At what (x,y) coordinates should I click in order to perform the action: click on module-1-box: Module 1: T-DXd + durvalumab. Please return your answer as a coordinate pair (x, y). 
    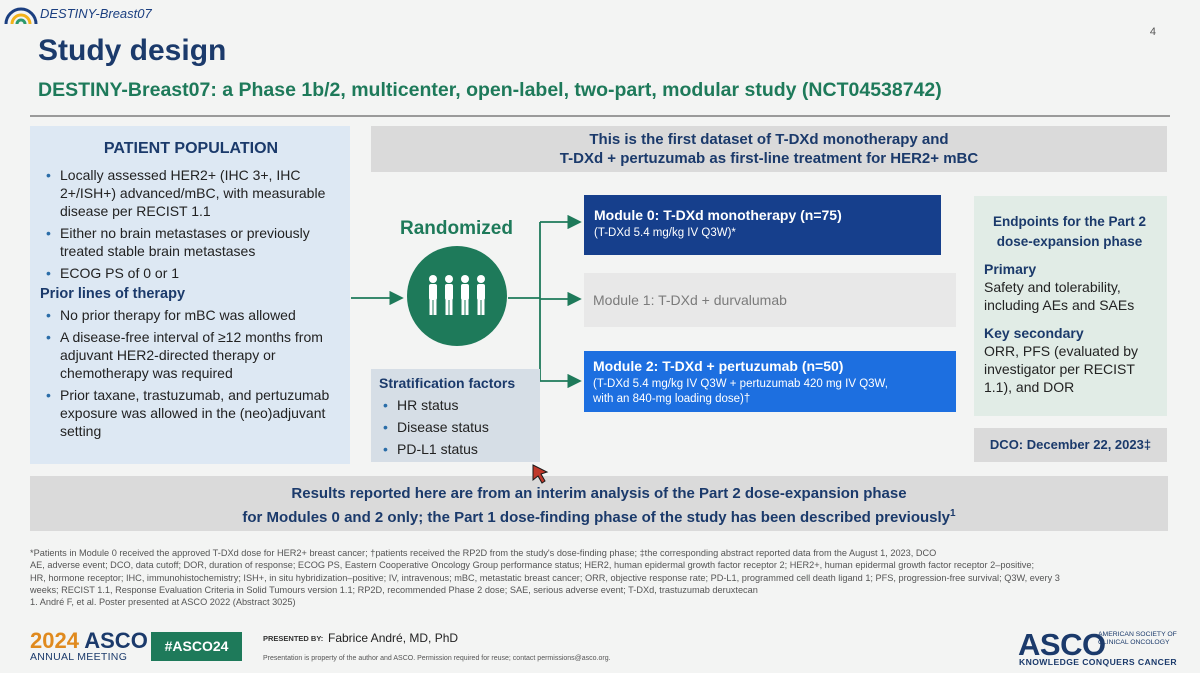
    Looking at the image, I should click on (770, 300).